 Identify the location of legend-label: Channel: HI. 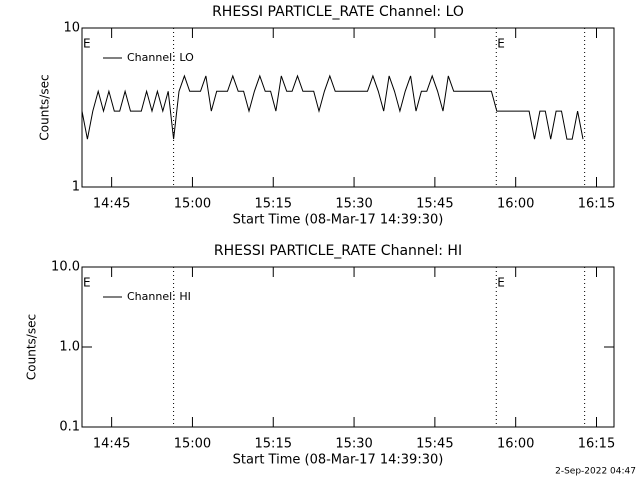
(159, 296).